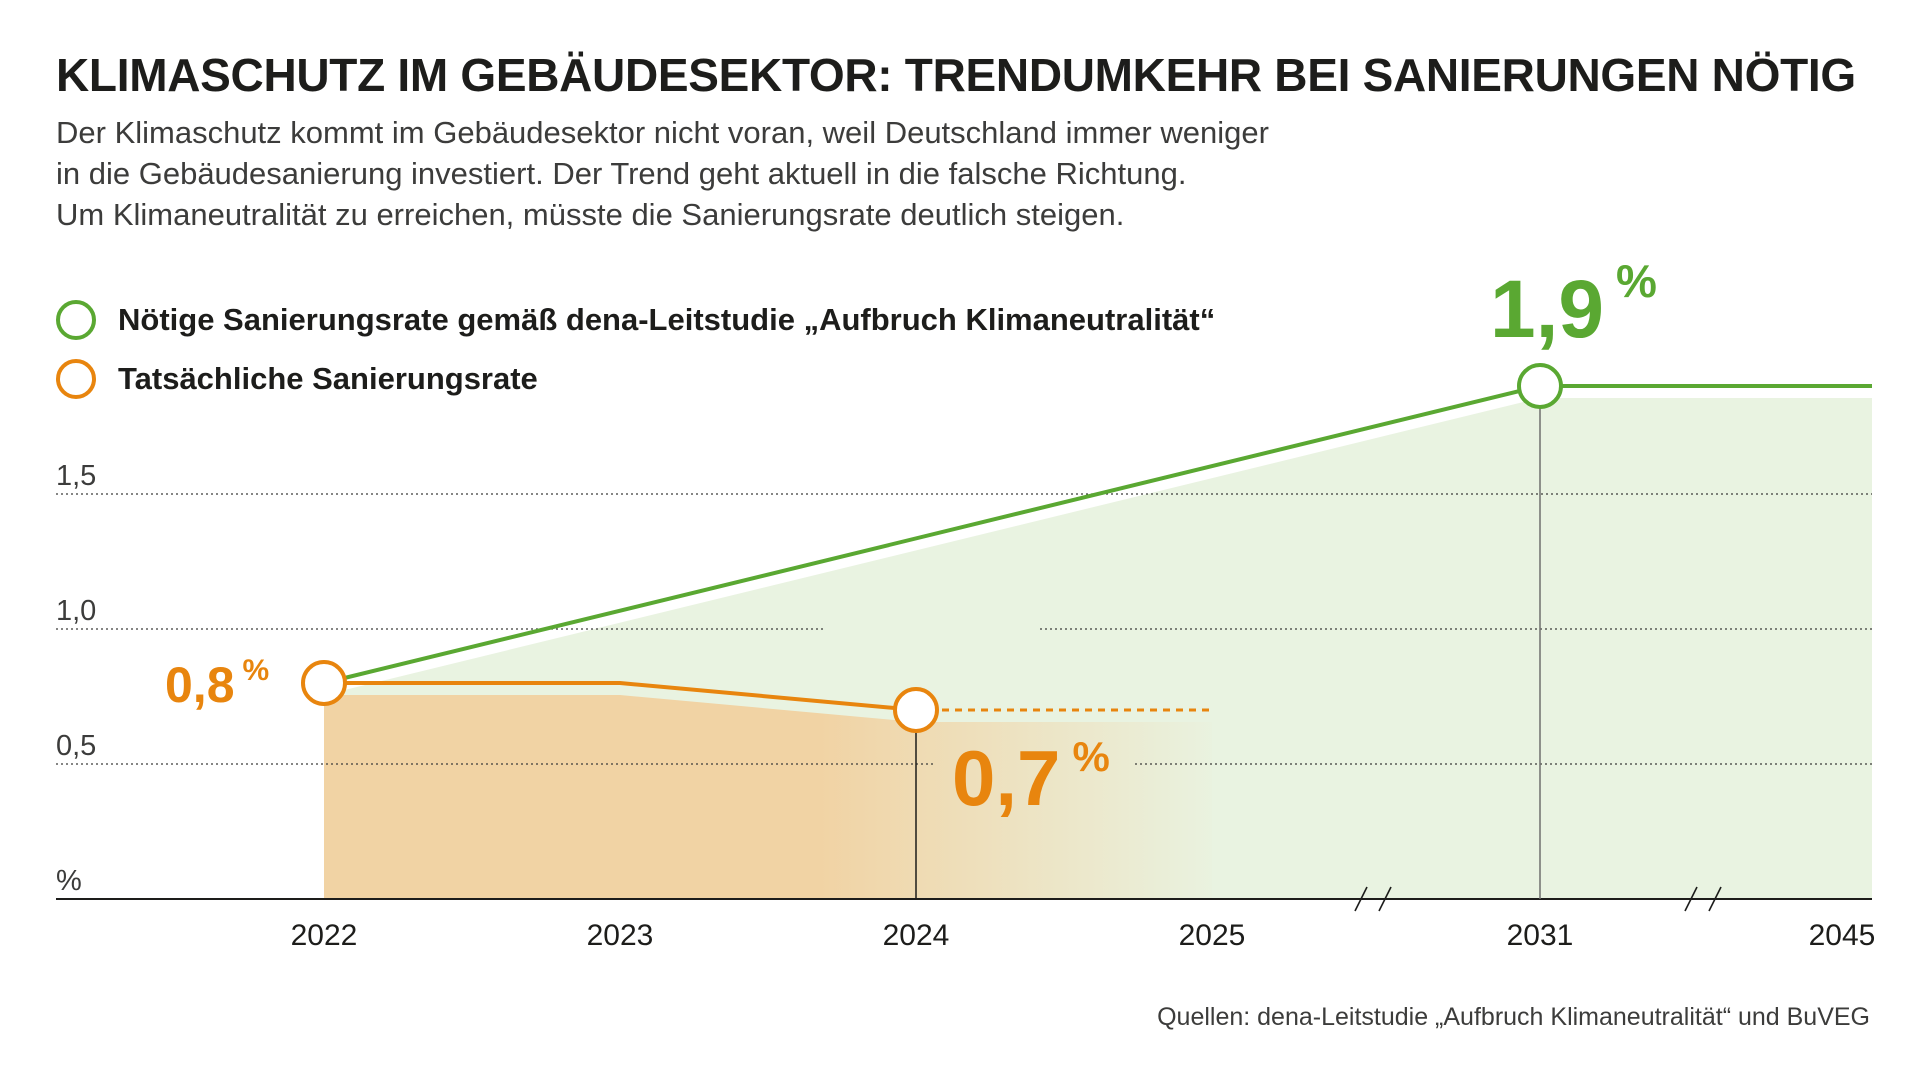 The height and width of the screenshot is (1067, 1920). I want to click on data-point-2022, so click(324, 683).